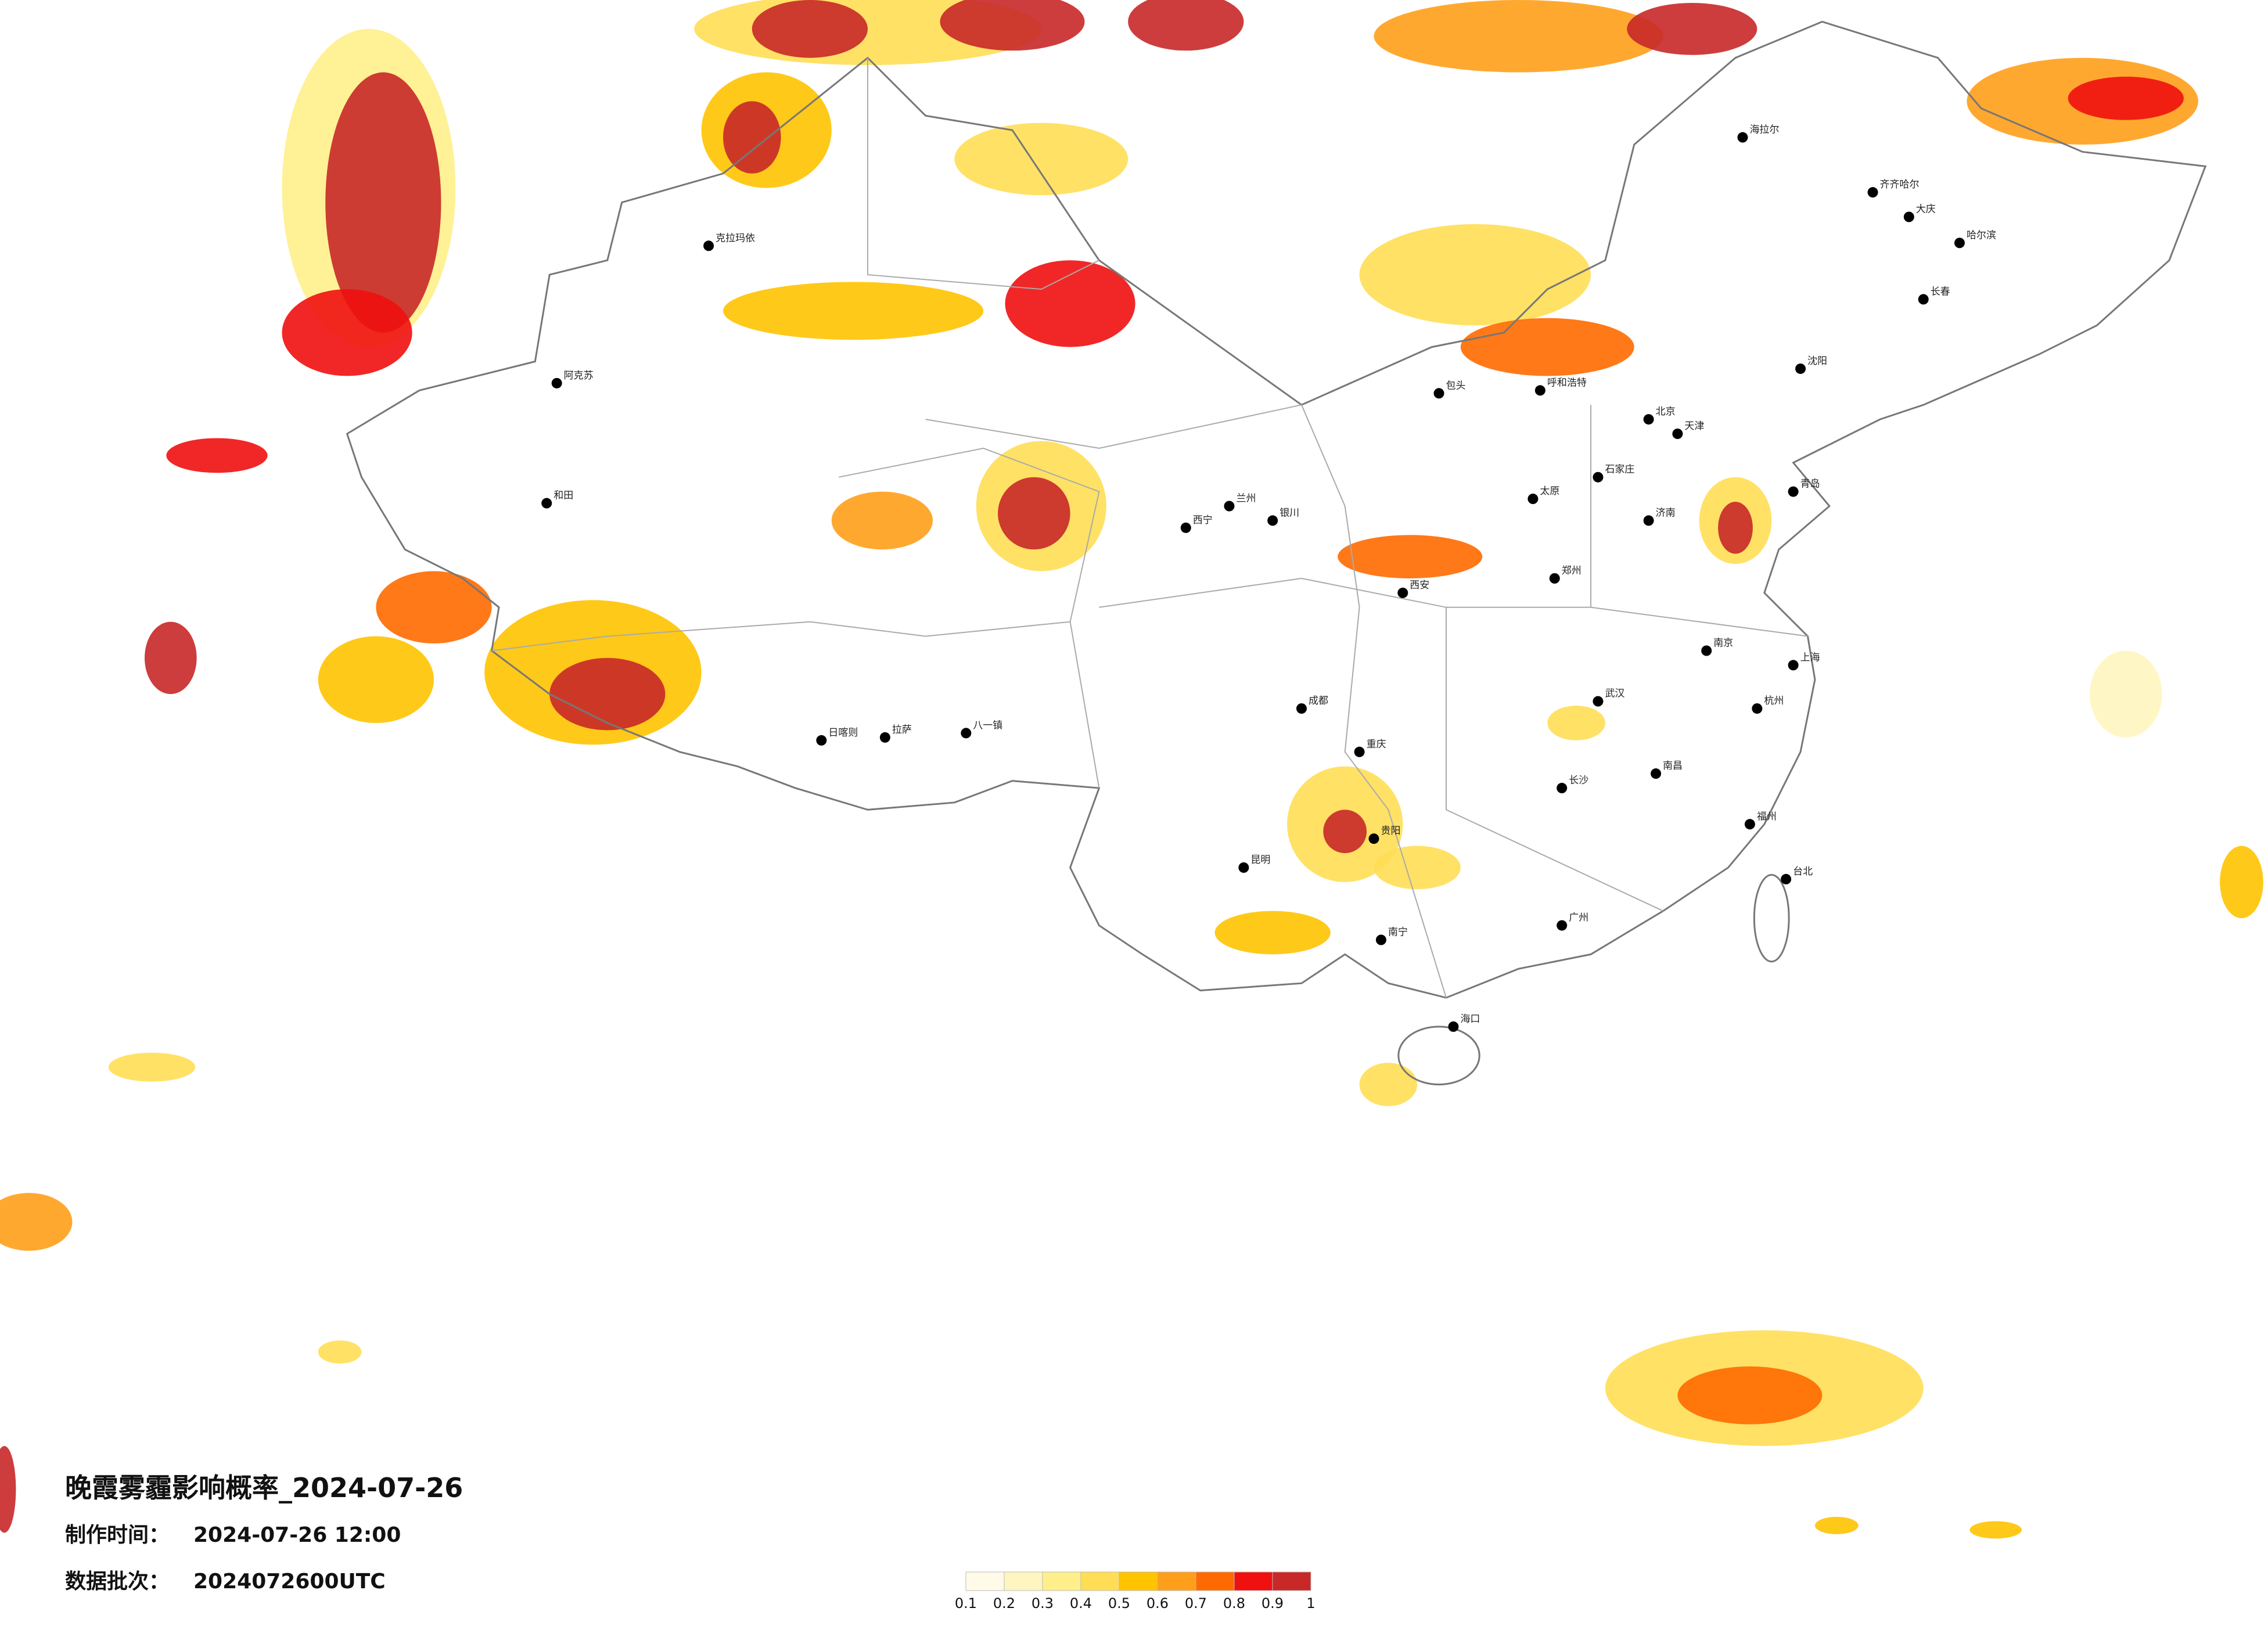  Describe the element at coordinates (1771, 918) in the screenshot. I see `island-taiwan` at that location.